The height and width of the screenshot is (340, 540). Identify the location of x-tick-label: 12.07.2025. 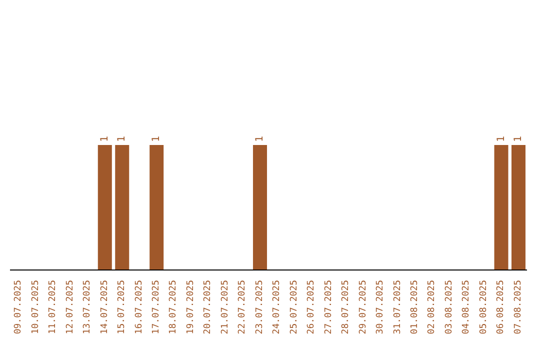
(70, 307).